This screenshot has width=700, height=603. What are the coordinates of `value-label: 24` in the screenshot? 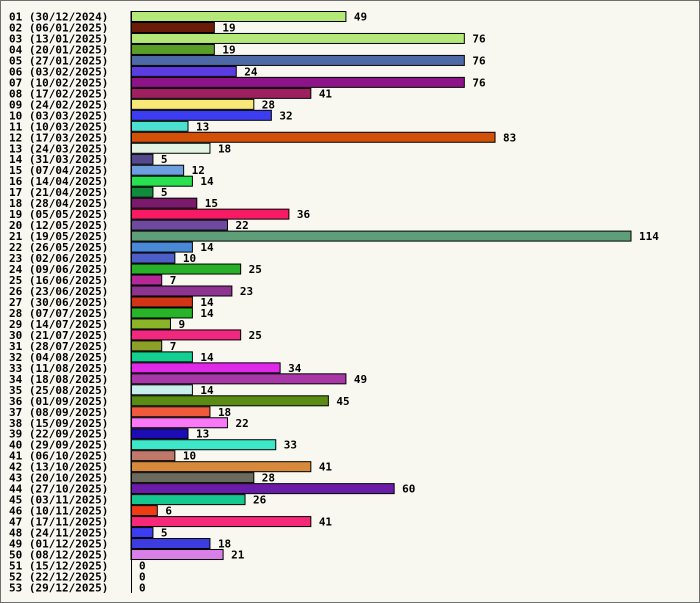 It's located at (251, 71).